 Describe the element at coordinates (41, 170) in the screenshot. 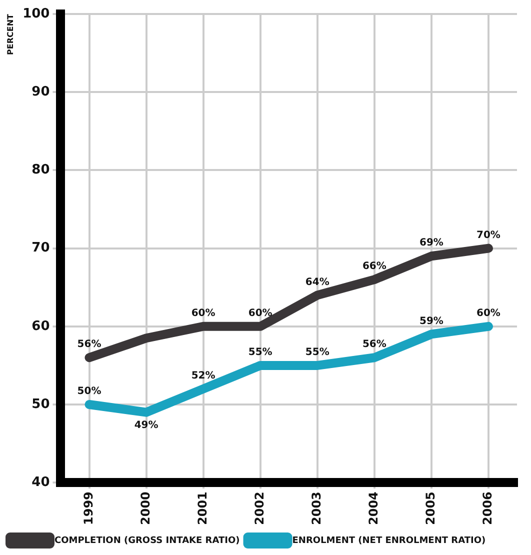

I see `y-tick-label: 80` at that location.